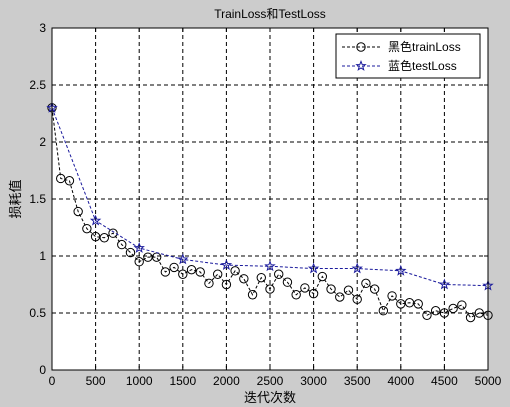 The width and height of the screenshot is (510, 407). What do you see at coordinates (400, 381) in the screenshot?
I see `x-tick-label: 4000` at bounding box center [400, 381].